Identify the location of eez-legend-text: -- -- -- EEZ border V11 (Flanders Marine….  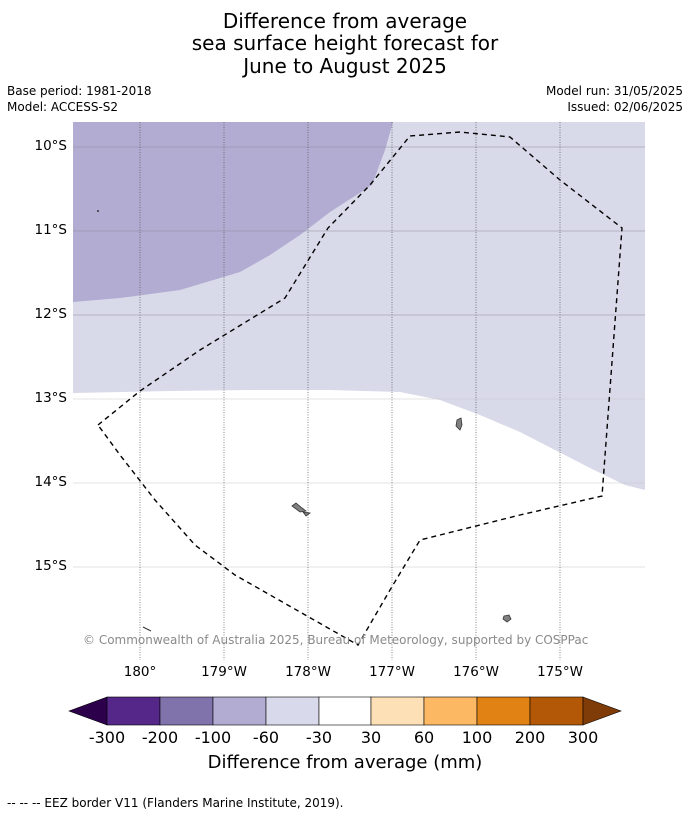
(175, 803).